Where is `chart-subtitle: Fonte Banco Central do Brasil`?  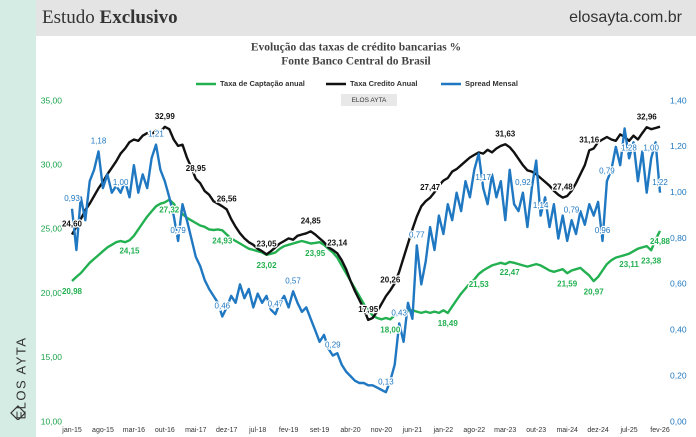
chart-subtitle: Fonte Banco Central do Brasil is located at coordinates (356, 62).